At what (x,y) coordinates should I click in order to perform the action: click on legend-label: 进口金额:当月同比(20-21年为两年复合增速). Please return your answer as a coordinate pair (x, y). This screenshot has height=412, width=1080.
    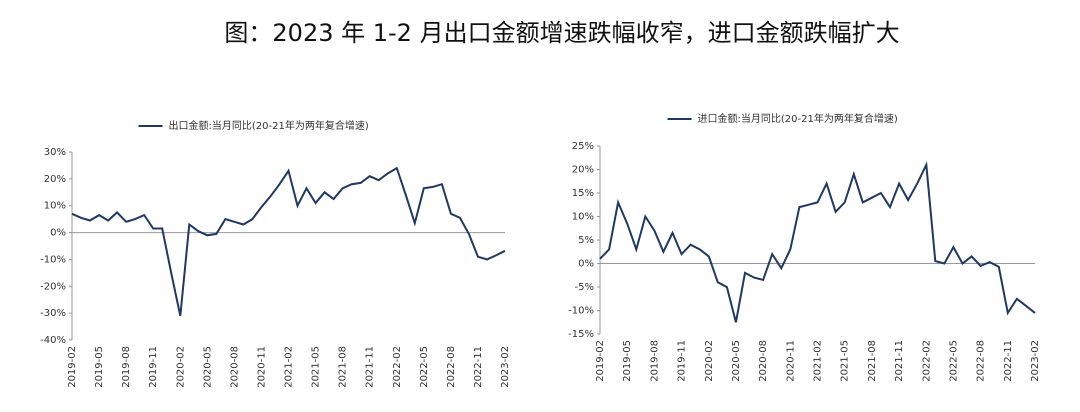
    Looking at the image, I should click on (798, 118).